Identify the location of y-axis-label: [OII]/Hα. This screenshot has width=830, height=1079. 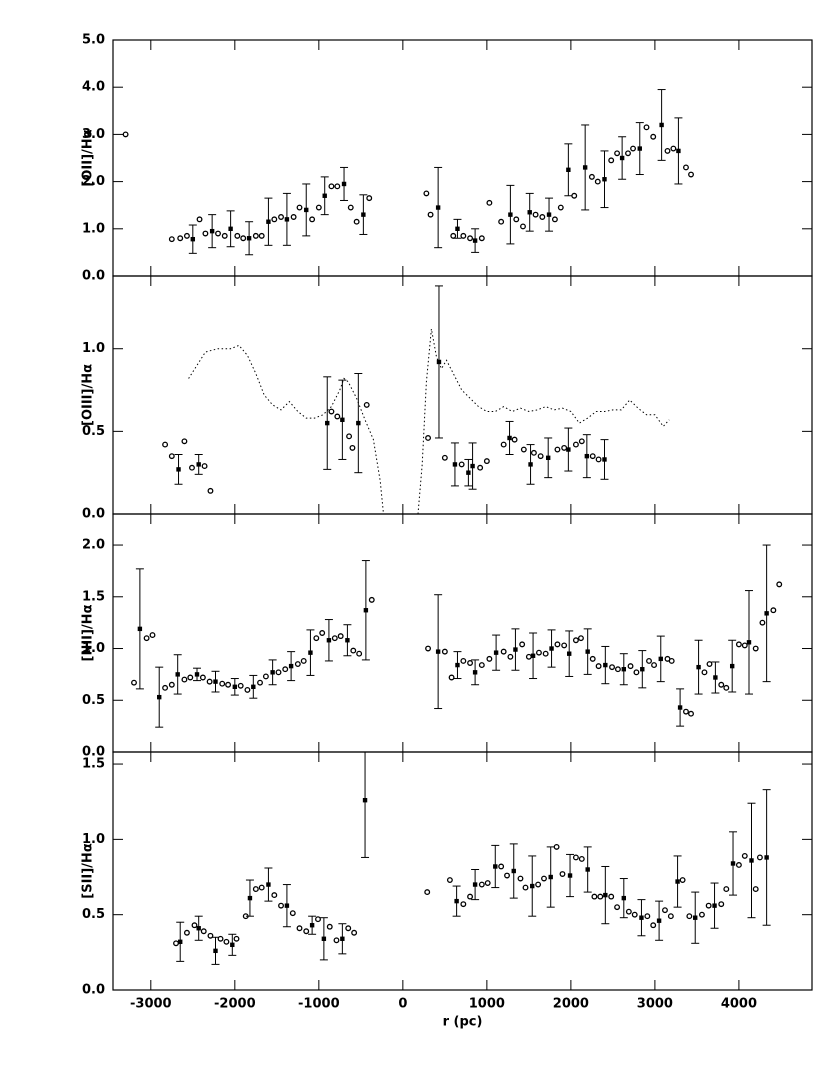
(88, 157).